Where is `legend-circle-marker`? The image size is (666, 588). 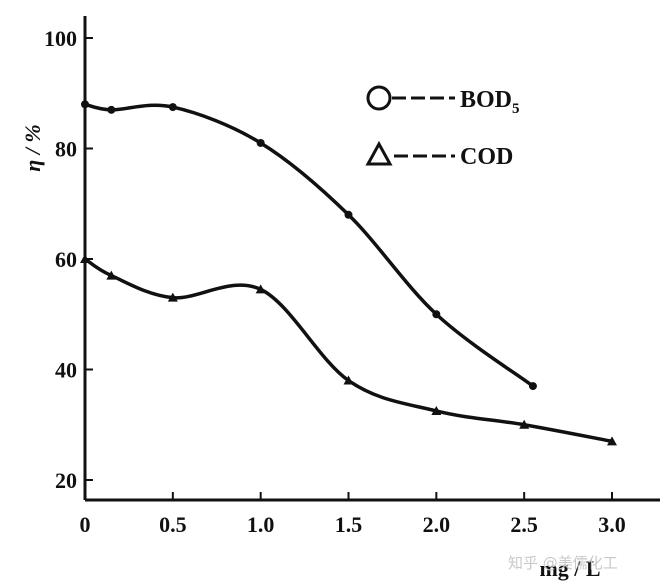
legend-circle-marker is located at coordinates (379, 98).